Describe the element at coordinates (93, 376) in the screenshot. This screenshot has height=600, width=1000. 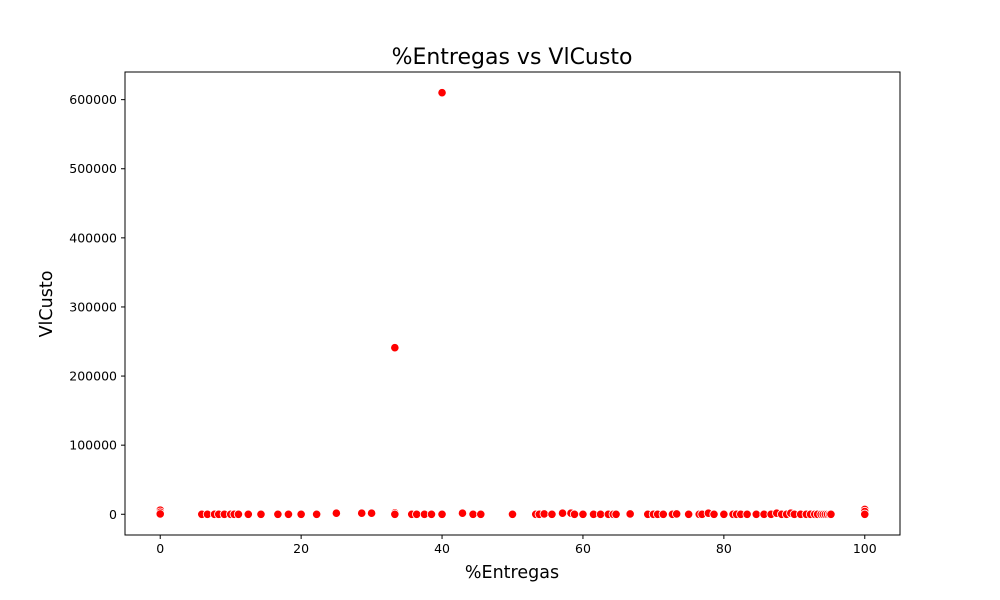
I see `y-tick-label: 200000` at that location.